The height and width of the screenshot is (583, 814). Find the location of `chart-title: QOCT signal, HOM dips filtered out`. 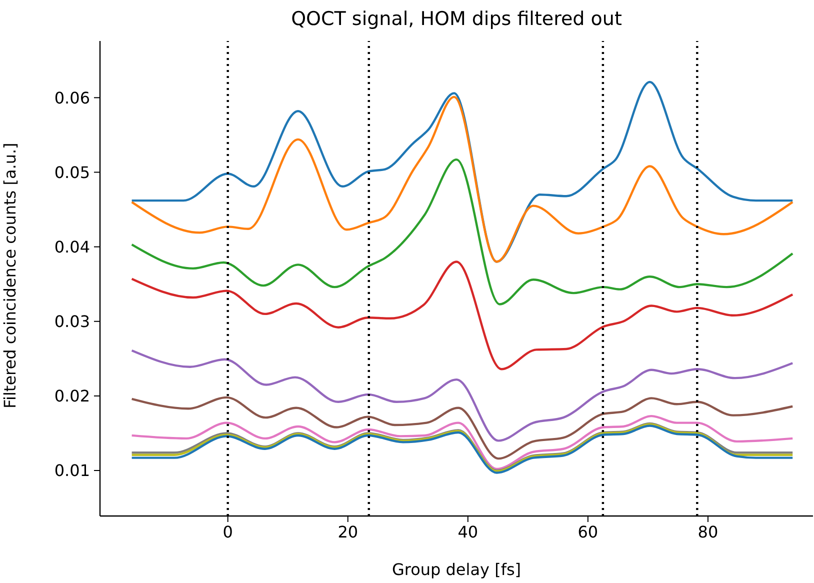

chart-title: QOCT signal, HOM dips filtered out is located at coordinates (456, 19).